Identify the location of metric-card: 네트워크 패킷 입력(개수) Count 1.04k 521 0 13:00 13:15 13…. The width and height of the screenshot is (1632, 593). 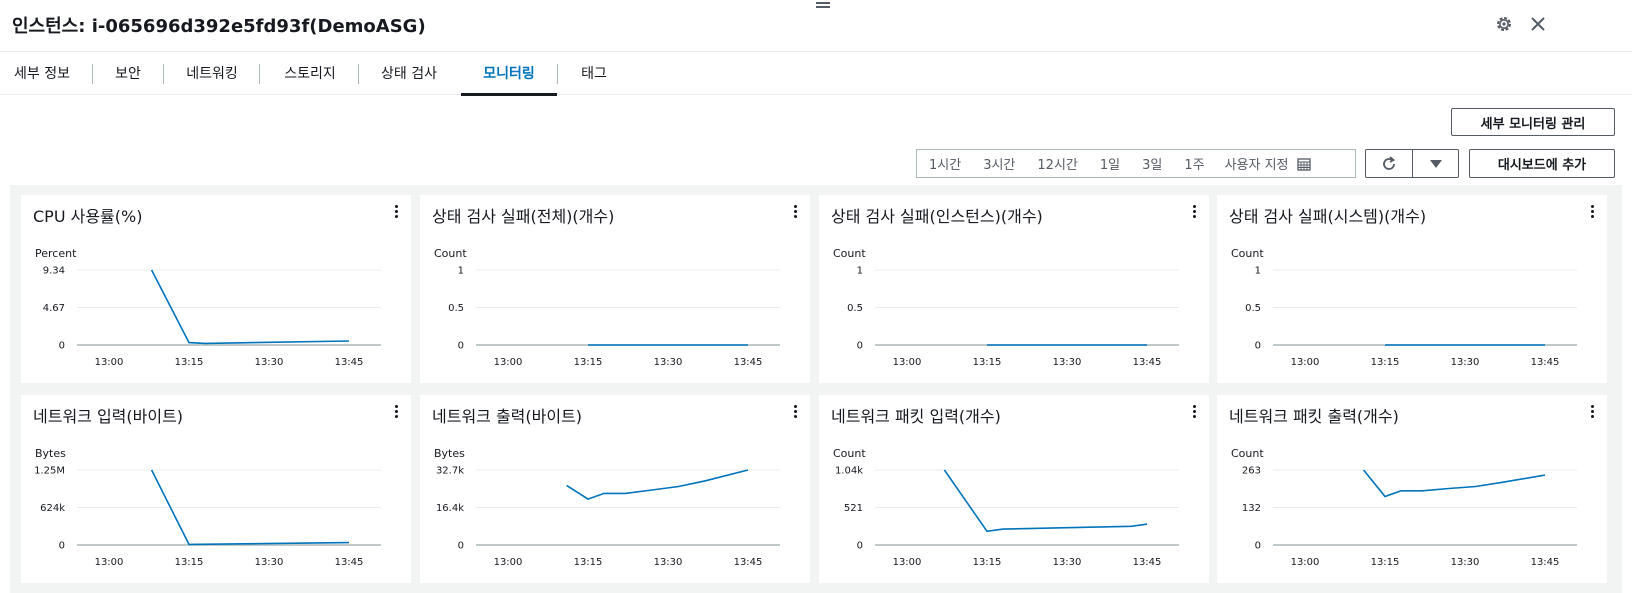
(1014, 489).